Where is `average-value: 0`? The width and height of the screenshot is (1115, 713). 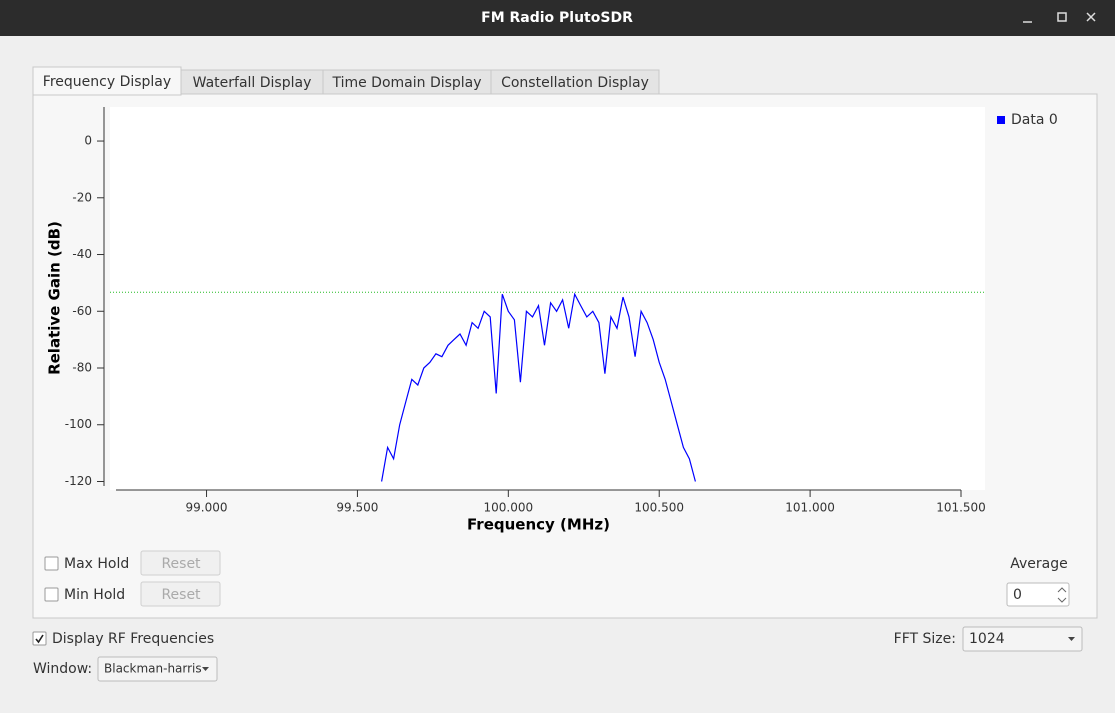
average-value: 0 is located at coordinates (1017, 595).